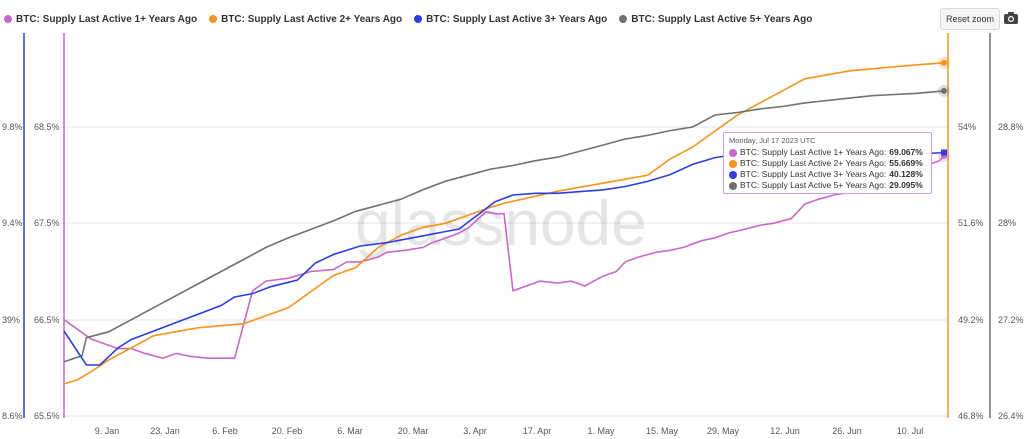 Image resolution: width=1024 pixels, height=439 pixels. I want to click on legend-marker-1y, so click(8, 19).